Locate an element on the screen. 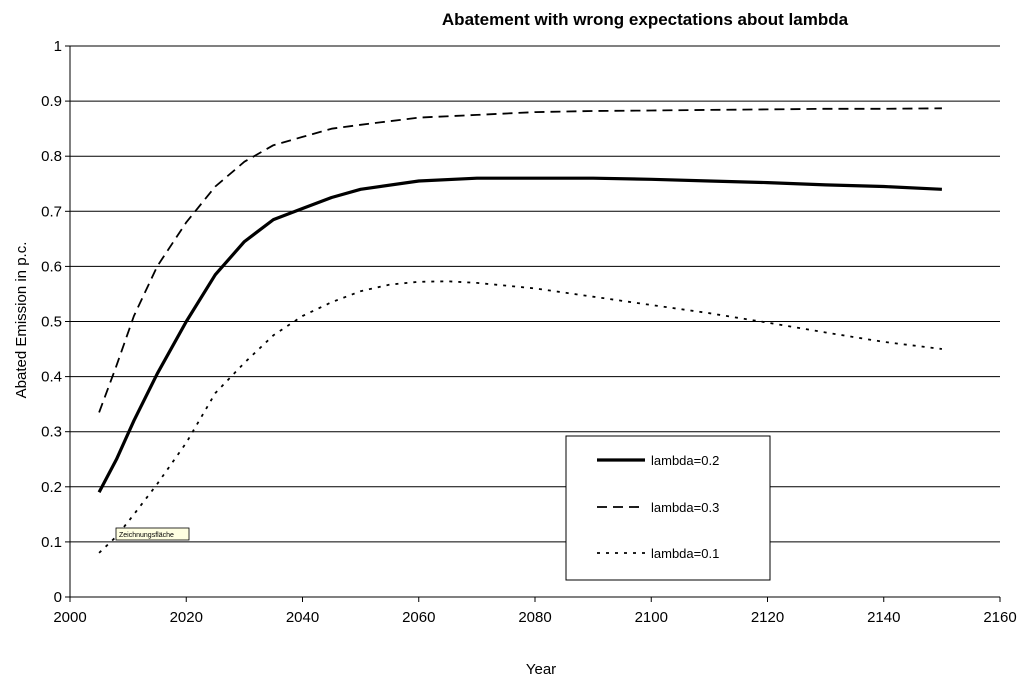 This screenshot has height=681, width=1028. y-tick-label: 0.4 is located at coordinates (51, 377).